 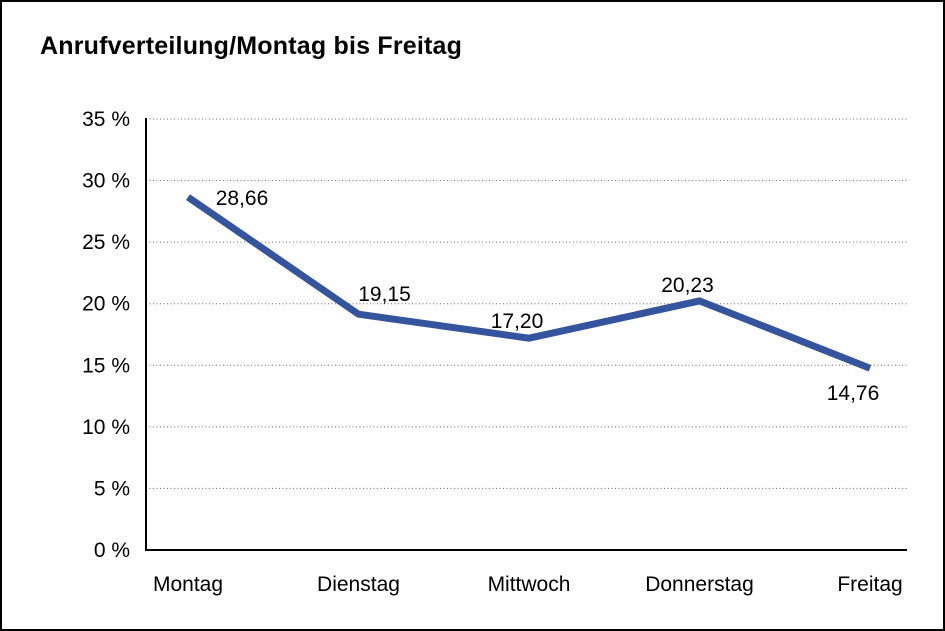 I want to click on x-axis-category-label: Donnerstag, so click(x=699, y=584).